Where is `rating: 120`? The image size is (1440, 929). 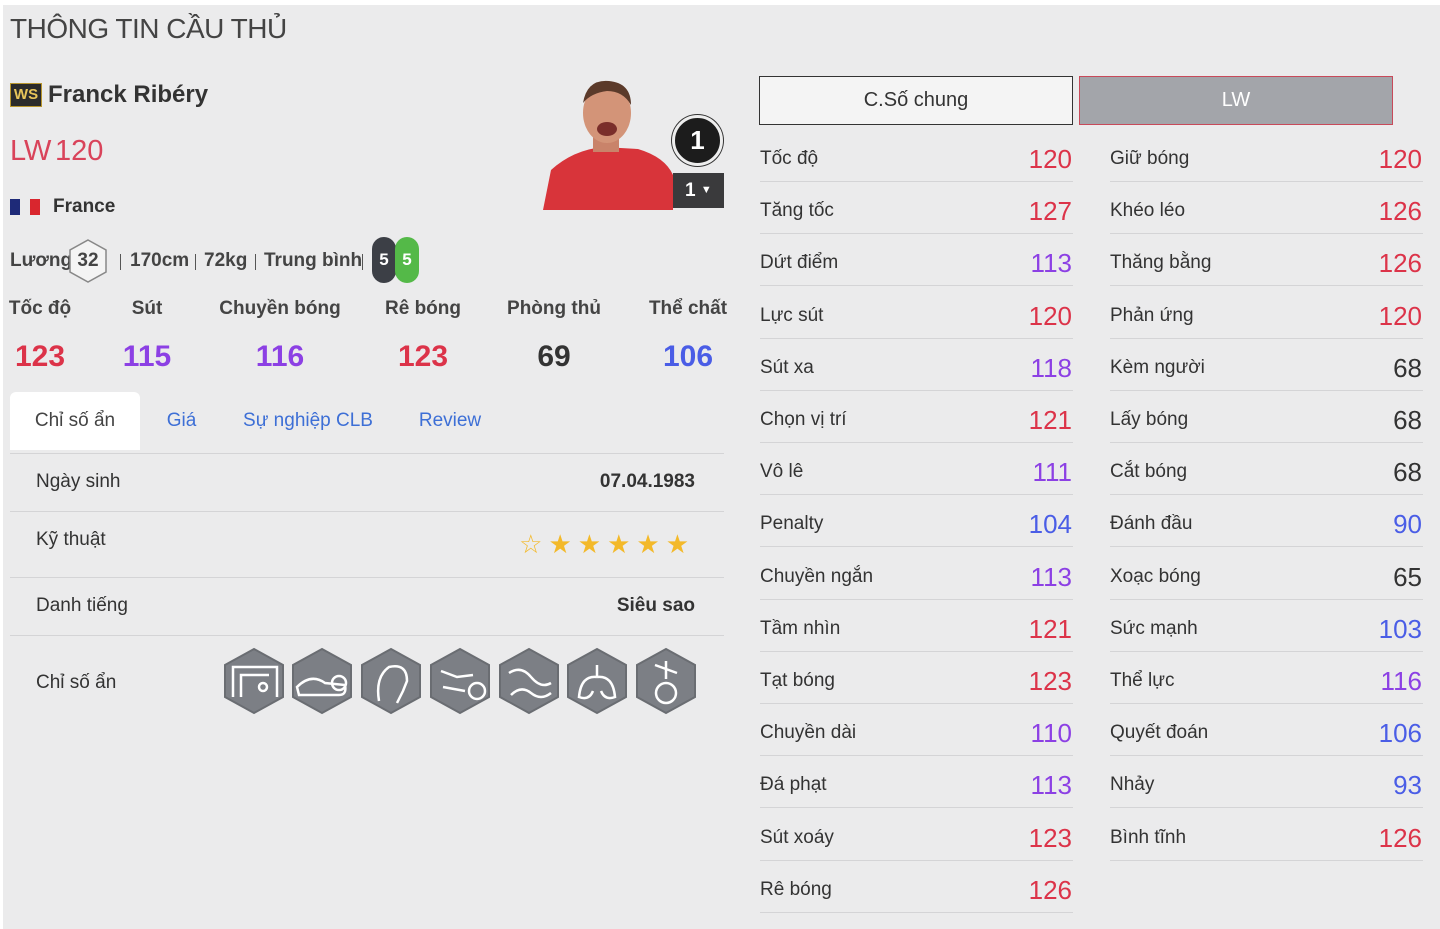 rating: 120 is located at coordinates (79, 151).